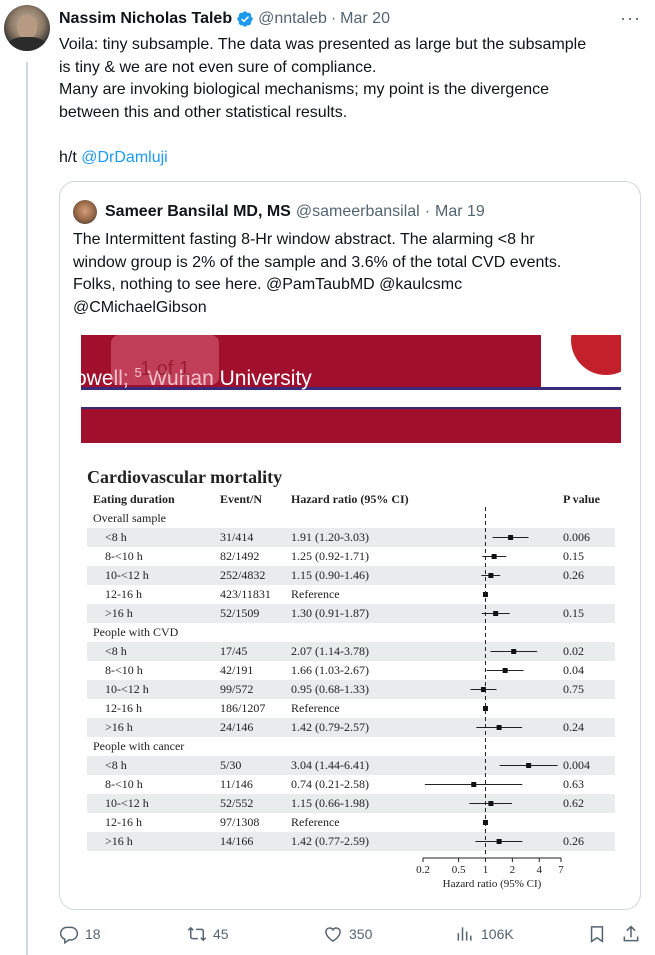 The width and height of the screenshot is (655, 955). Describe the element at coordinates (241, 499) in the screenshot. I see `column-header-events: Event/N` at that location.